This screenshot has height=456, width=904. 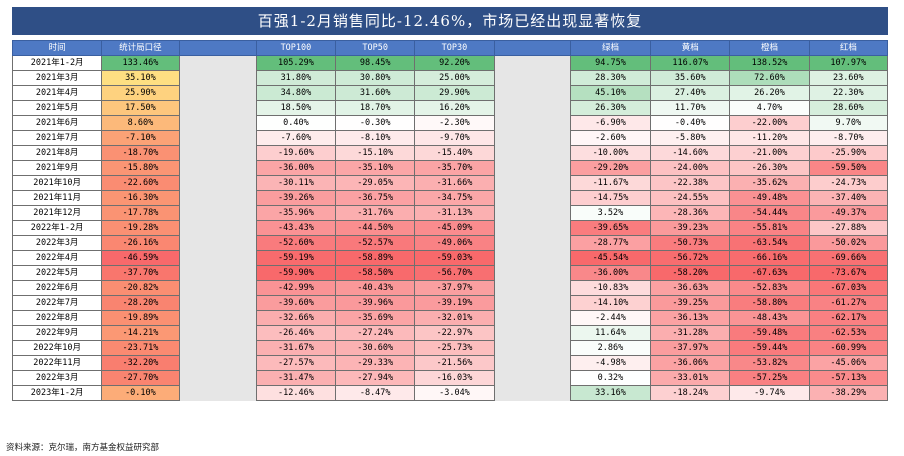 I want to click on cell-green: 94.75%, so click(x=610, y=63).